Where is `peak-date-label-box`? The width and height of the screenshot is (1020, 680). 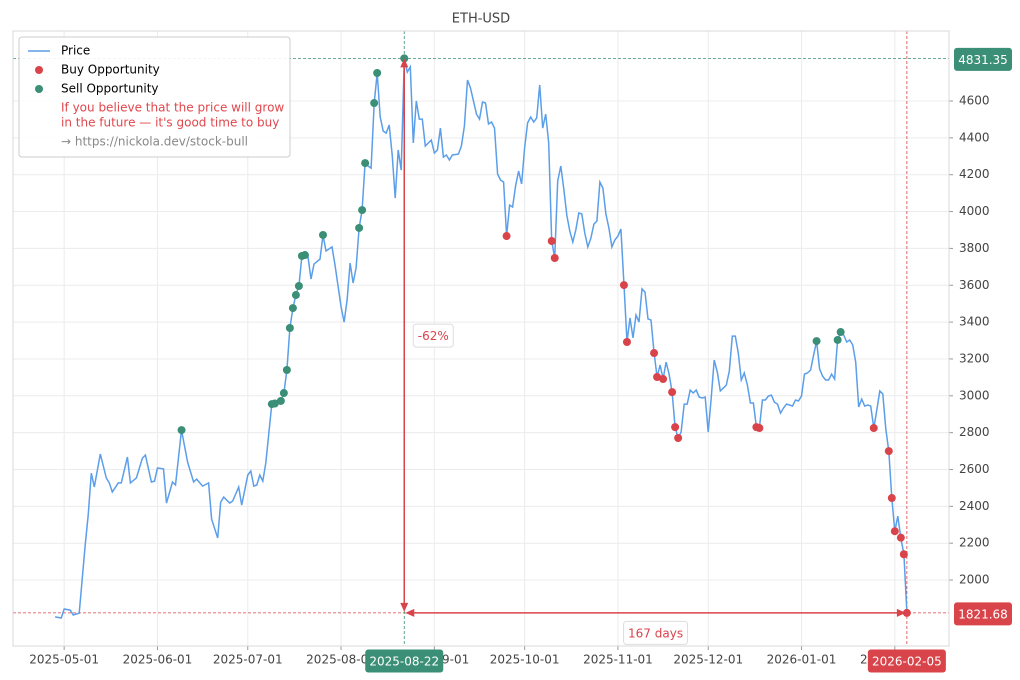 peak-date-label-box is located at coordinates (404, 661).